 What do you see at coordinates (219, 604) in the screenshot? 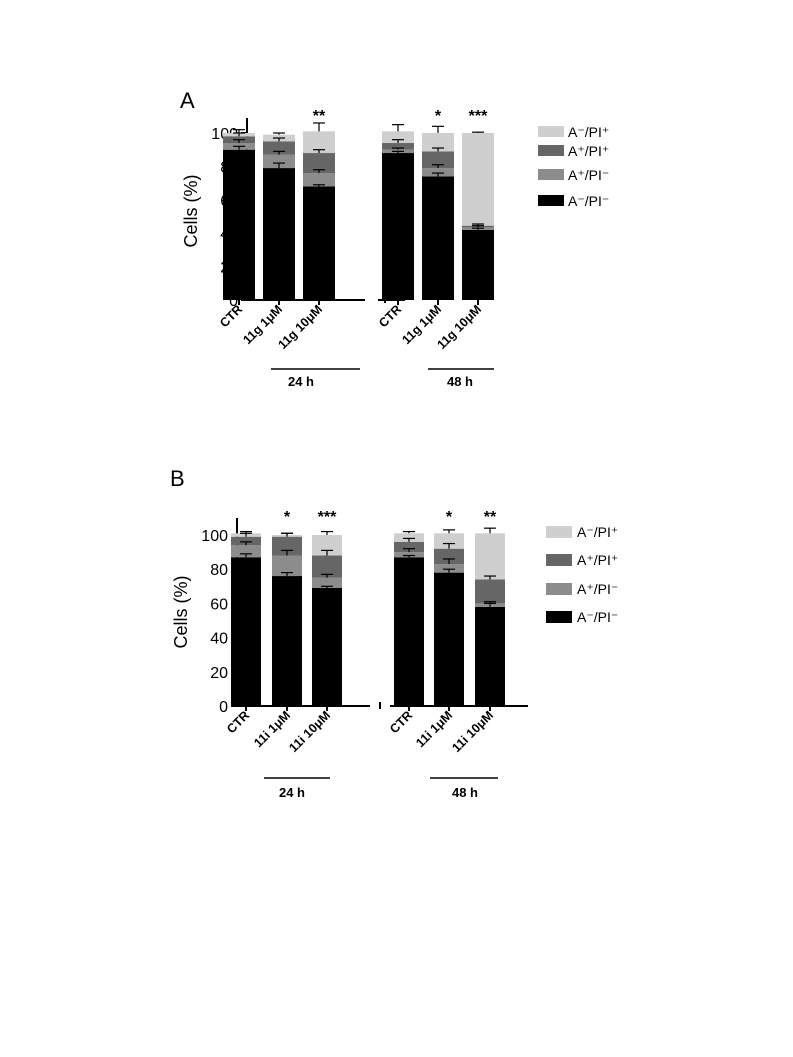
I see `y-tick-label: 60` at bounding box center [219, 604].